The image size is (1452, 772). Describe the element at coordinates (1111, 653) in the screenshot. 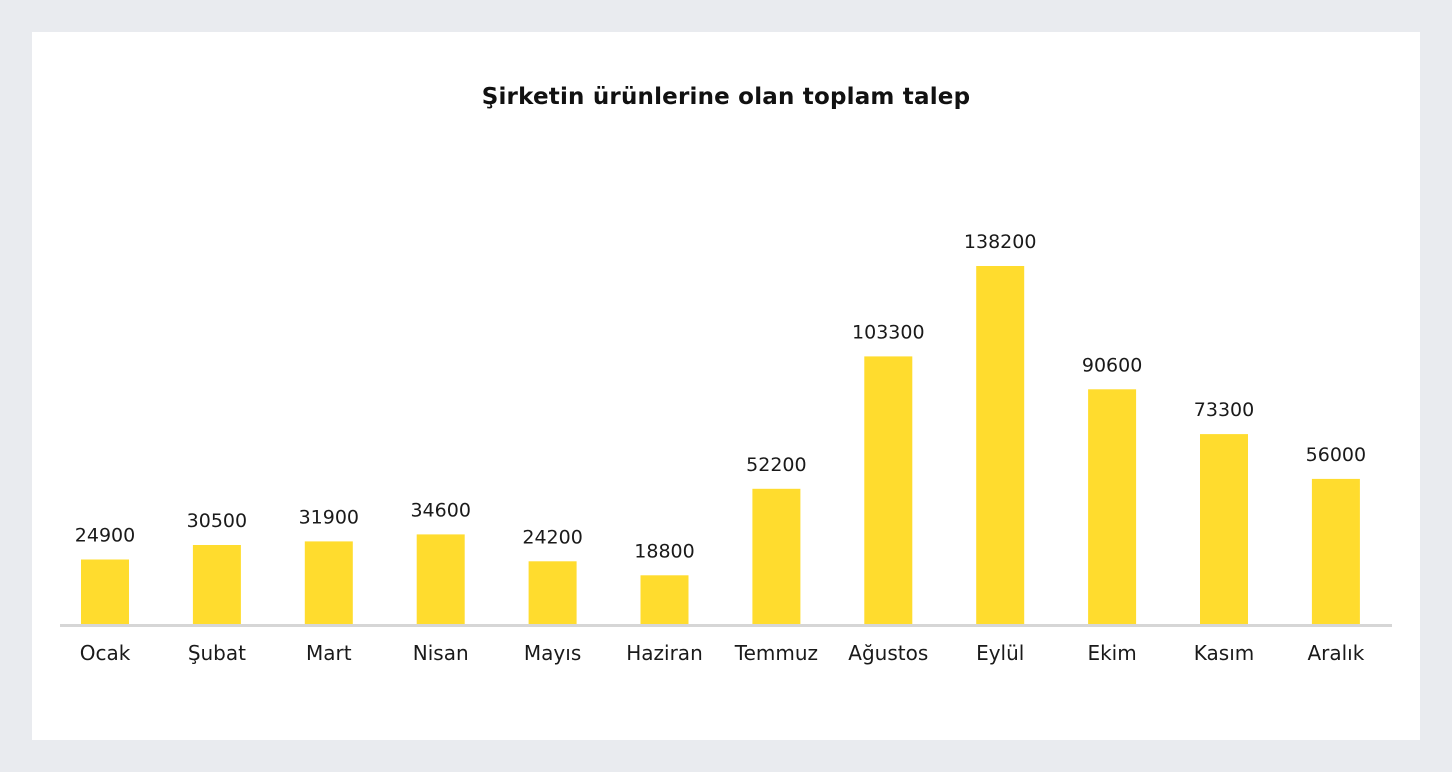

I see `x-tick-label-9: Ekim` at that location.